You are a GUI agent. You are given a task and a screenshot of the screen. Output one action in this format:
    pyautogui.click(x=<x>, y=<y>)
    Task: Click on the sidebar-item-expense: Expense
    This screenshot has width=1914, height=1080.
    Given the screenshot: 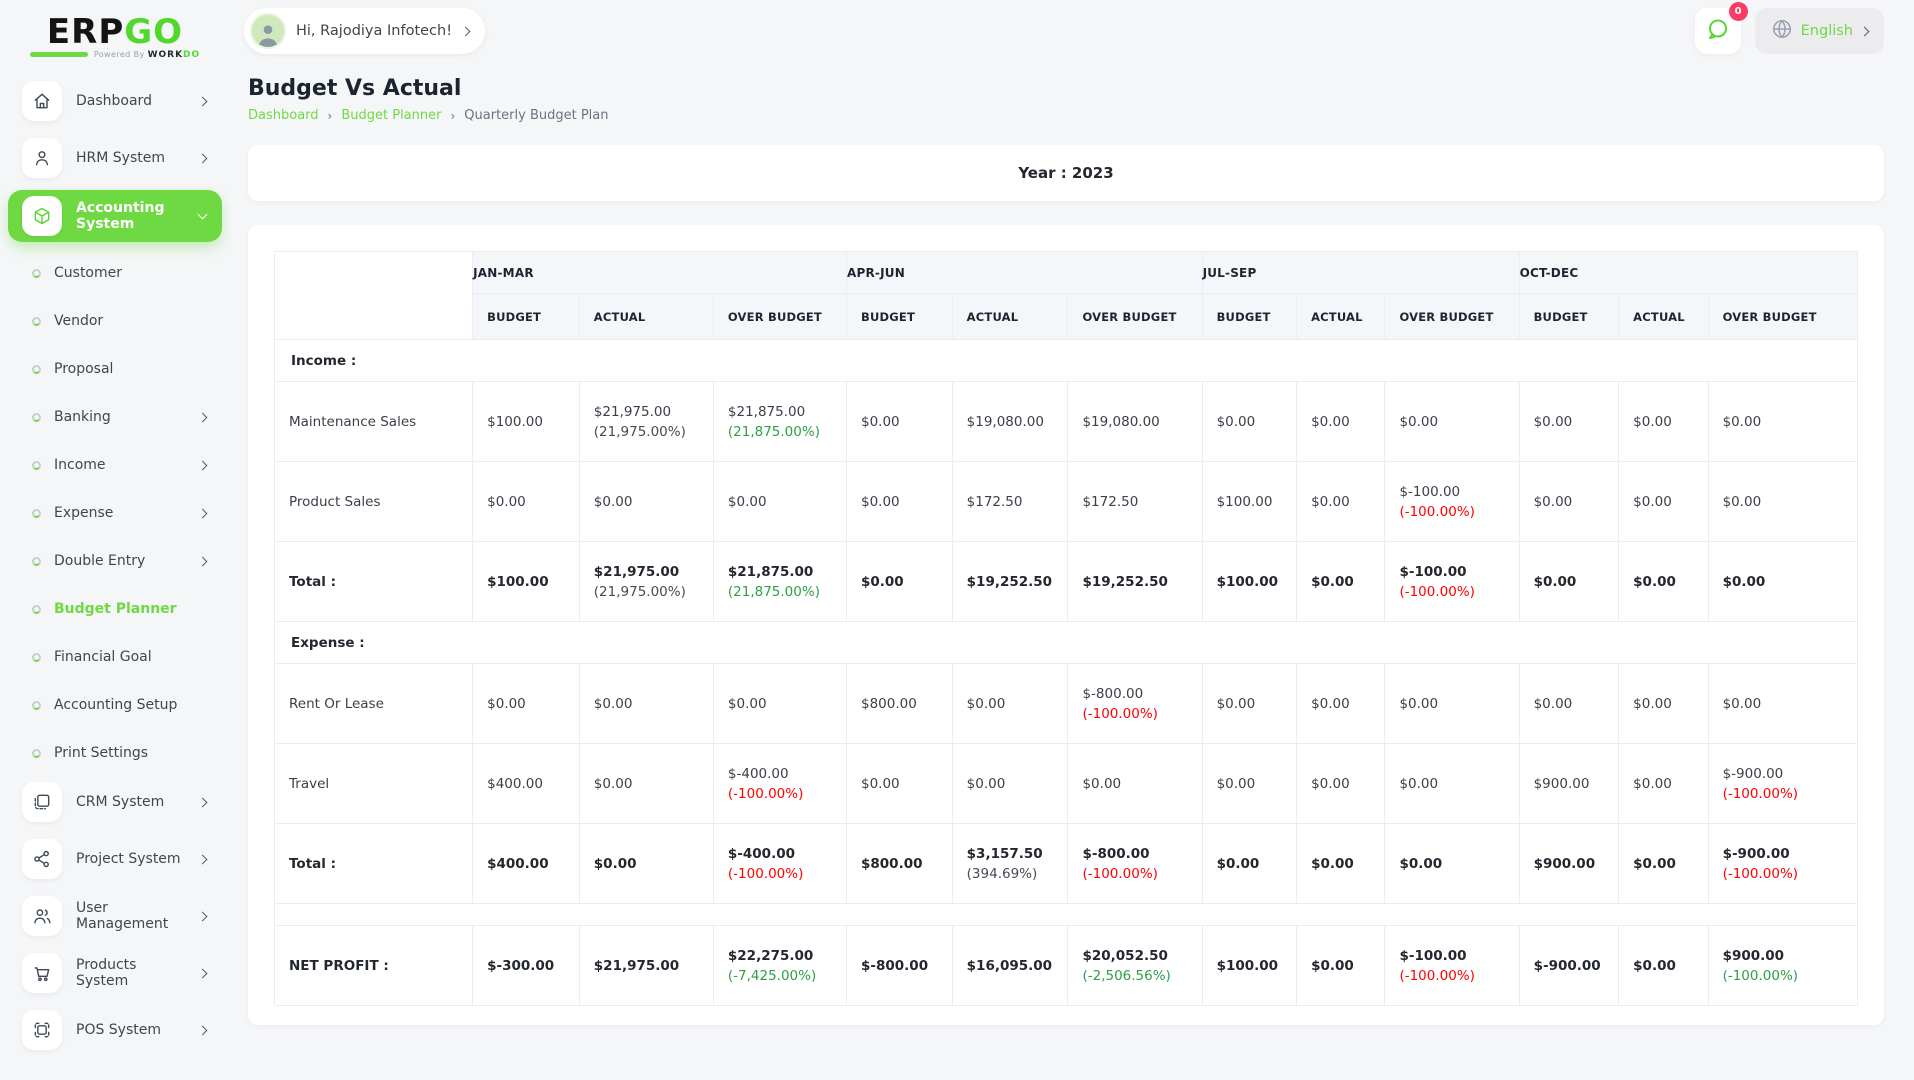 What is the action you would take?
    pyautogui.click(x=115, y=513)
    